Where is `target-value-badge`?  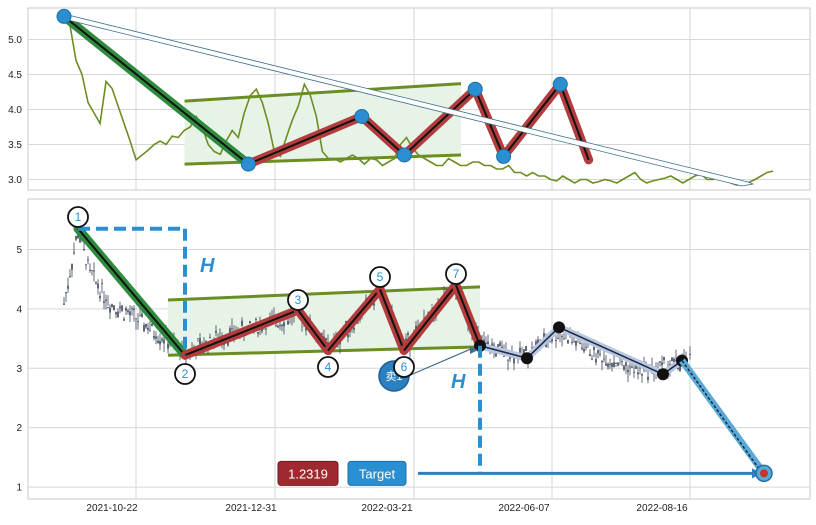 target-value-badge is located at coordinates (308, 473).